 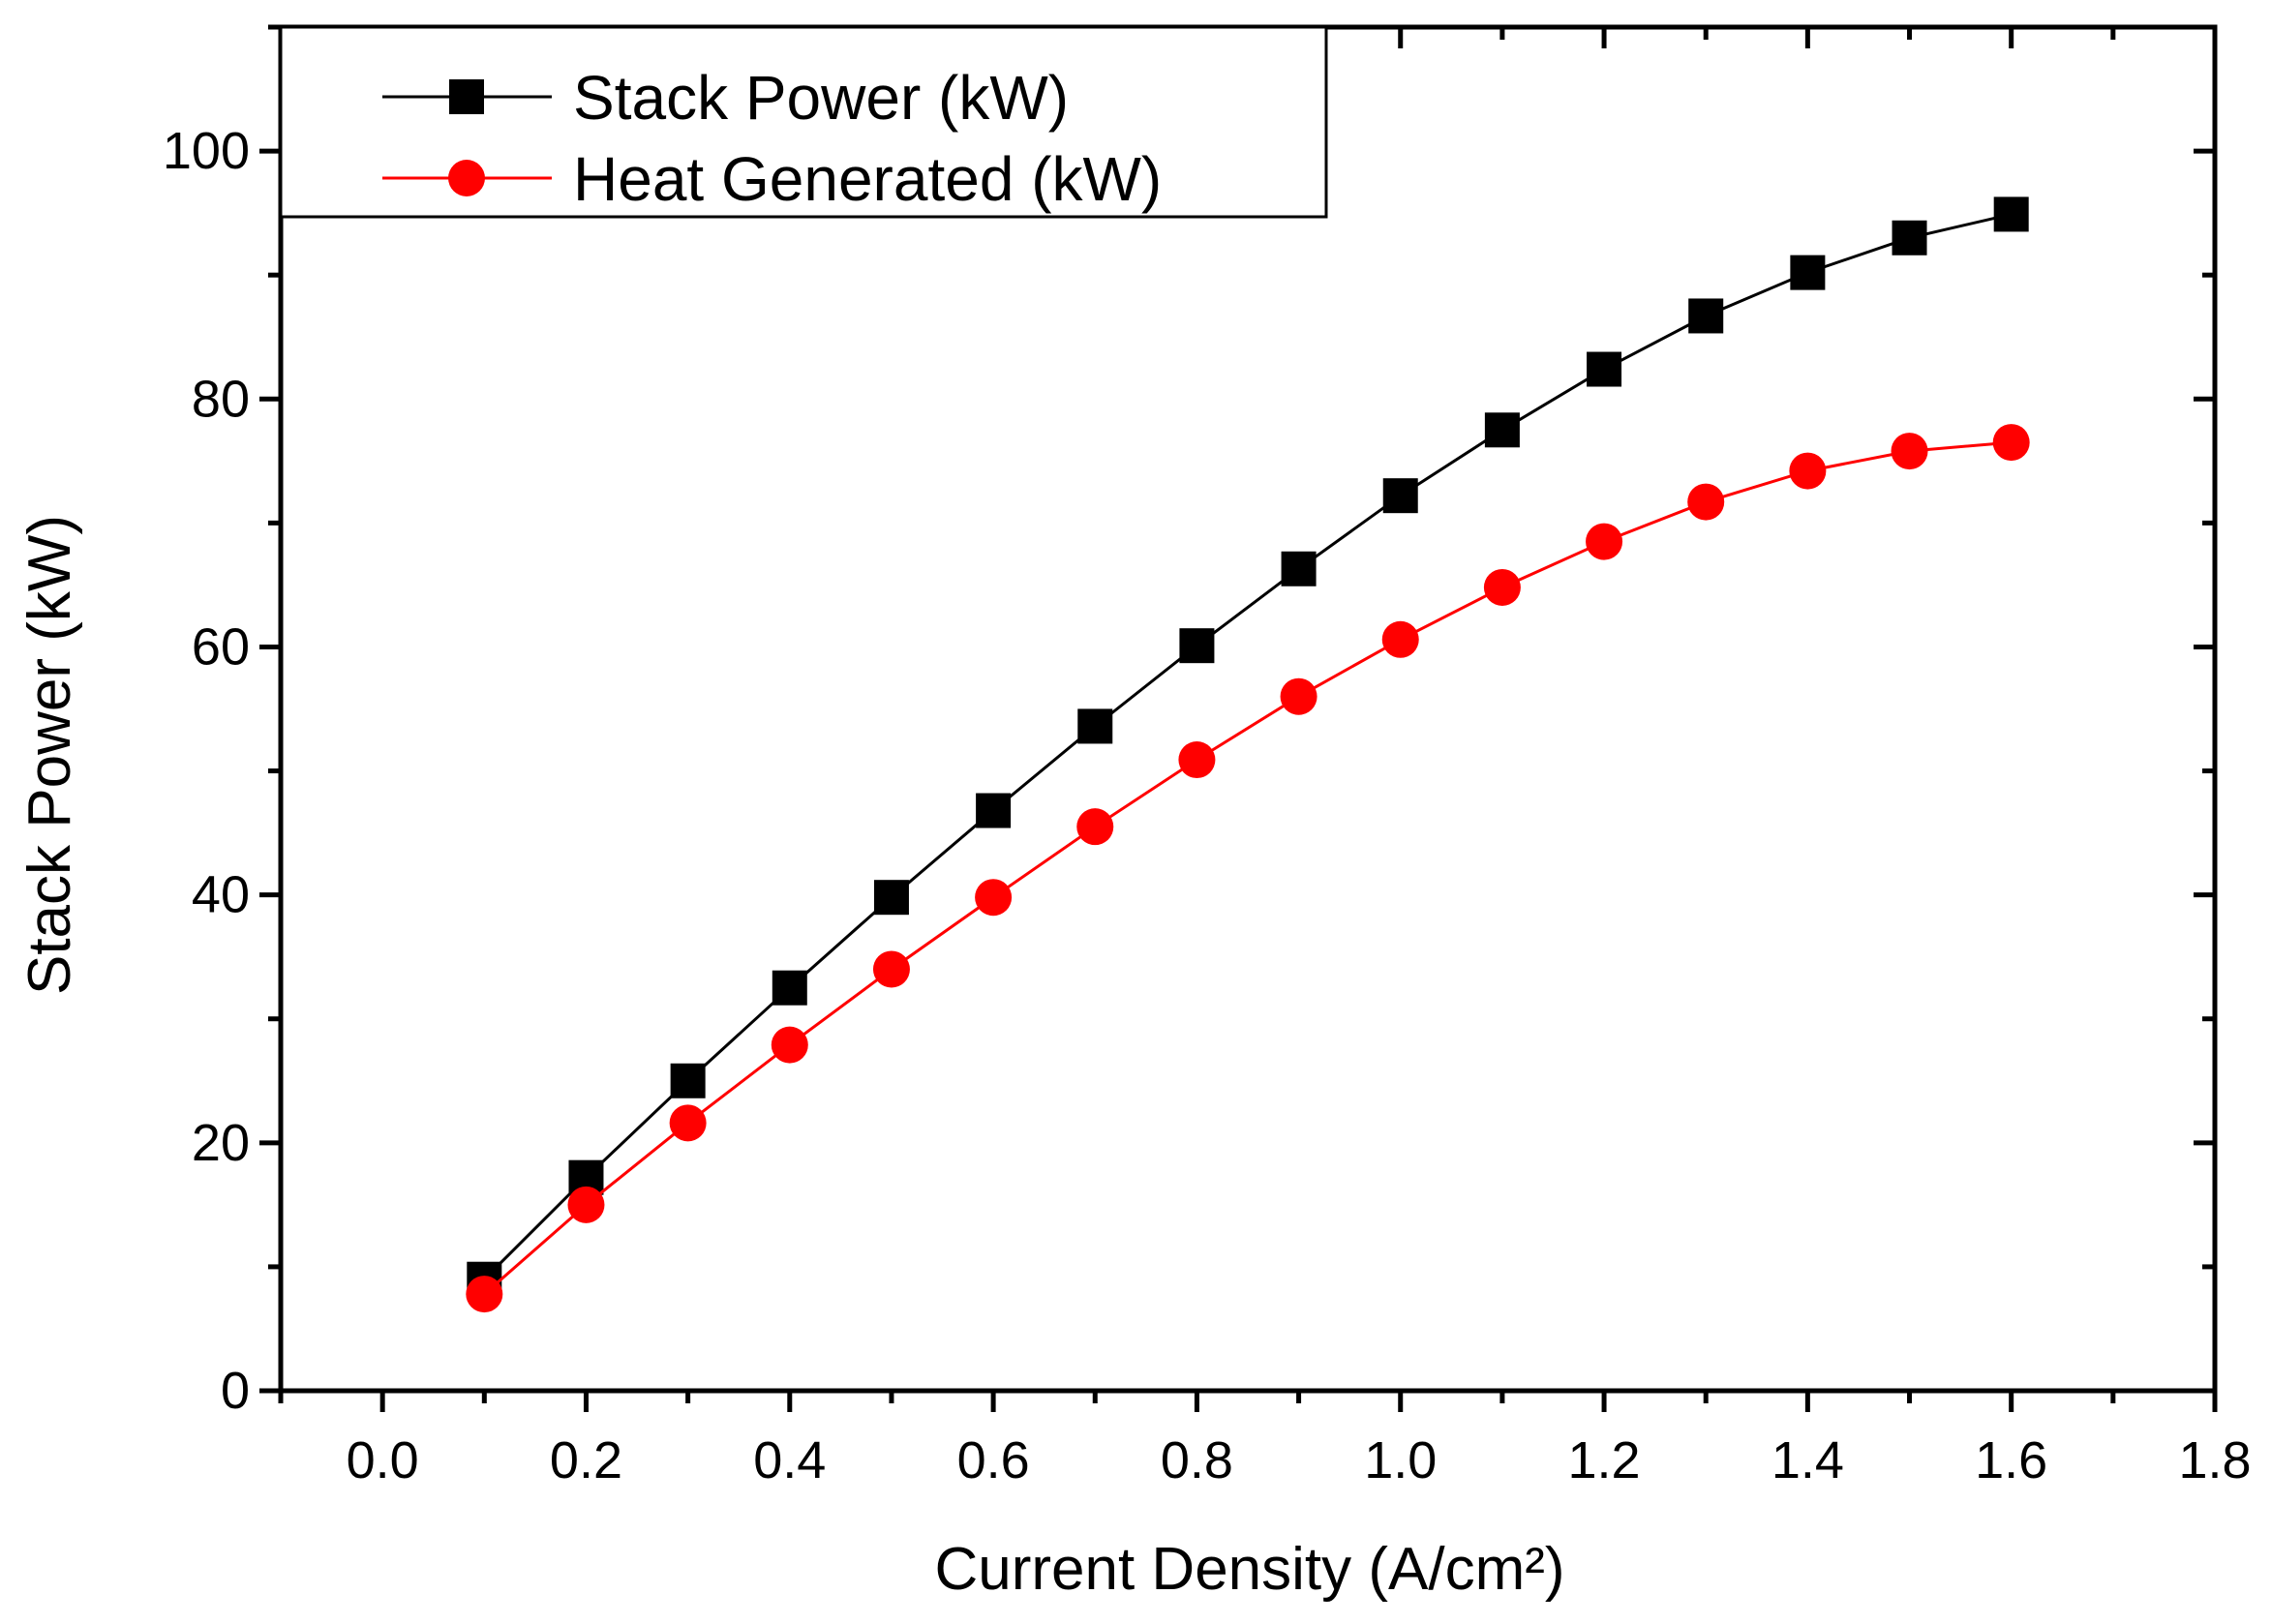 What do you see at coordinates (466, 97) in the screenshot?
I see `legend-marker-square` at bounding box center [466, 97].